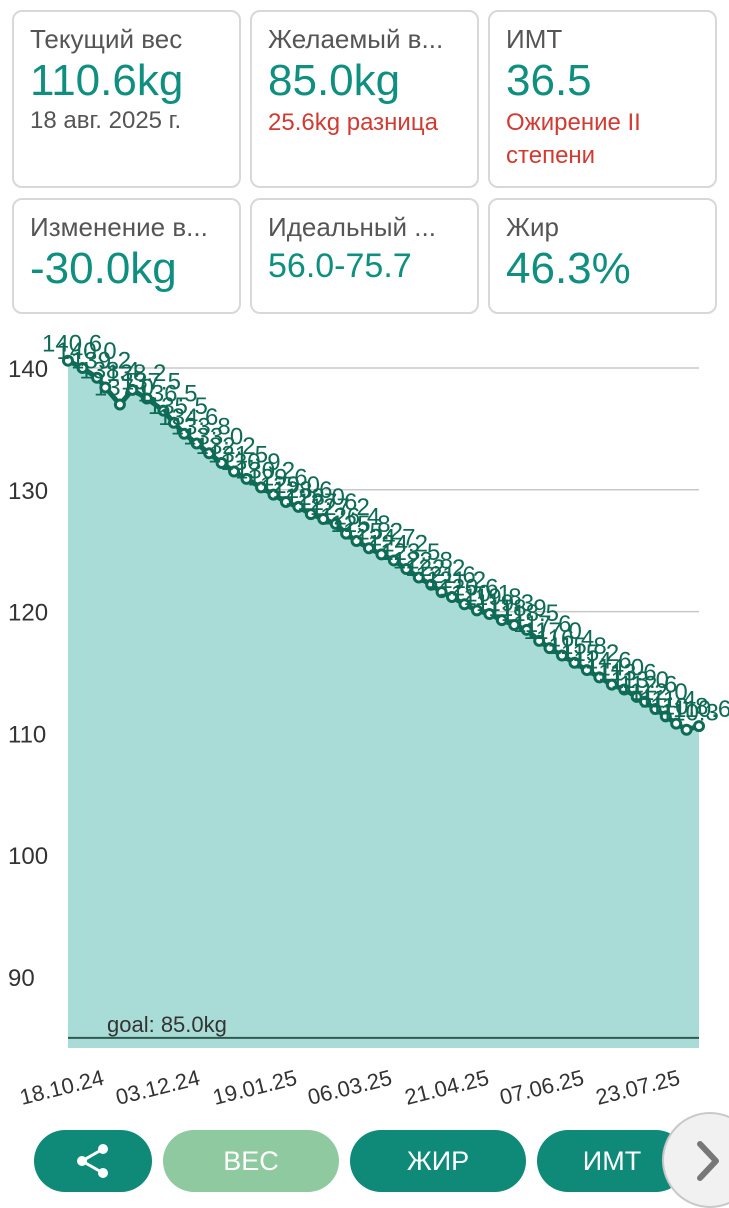 The height and width of the screenshot is (1208, 729). I want to click on bmi-tab-label: ИМТ, so click(612, 1160).